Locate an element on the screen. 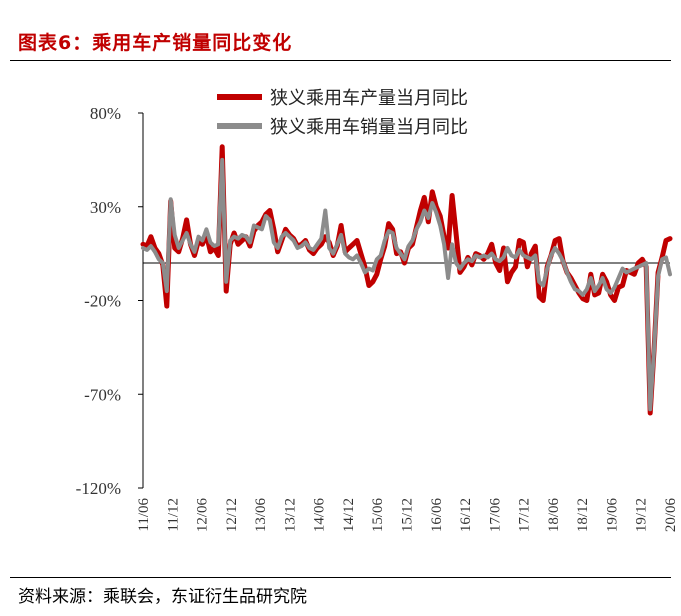 The height and width of the screenshot is (616, 681). x-tick-label: 16/12 is located at coordinates (466, 515).